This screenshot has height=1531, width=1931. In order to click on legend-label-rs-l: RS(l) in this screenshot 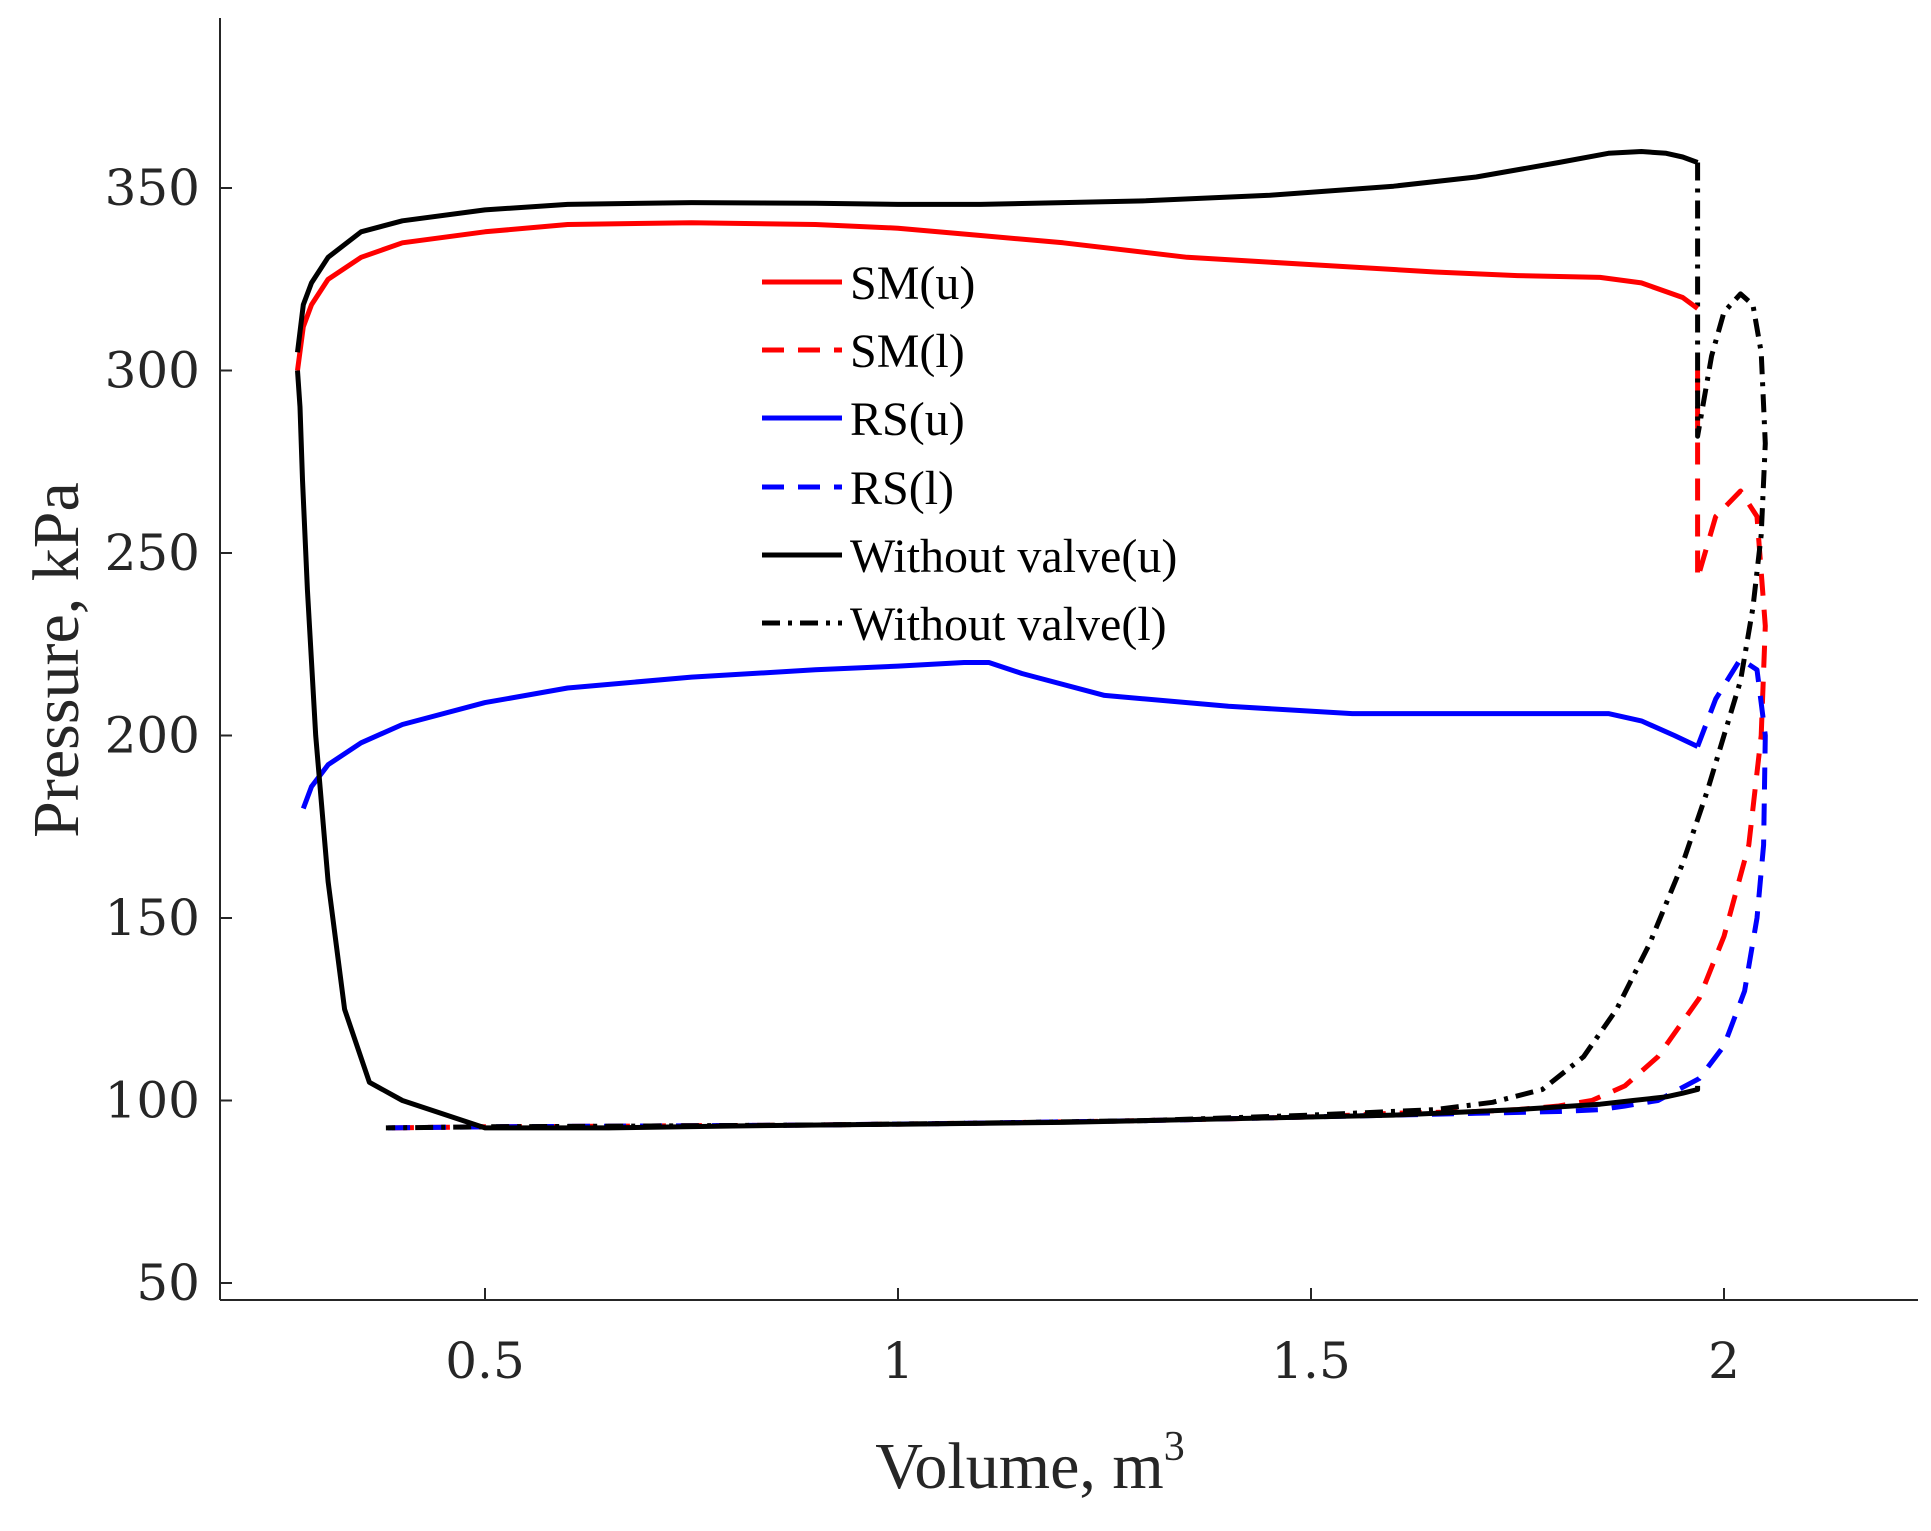, I will do `click(902, 488)`.